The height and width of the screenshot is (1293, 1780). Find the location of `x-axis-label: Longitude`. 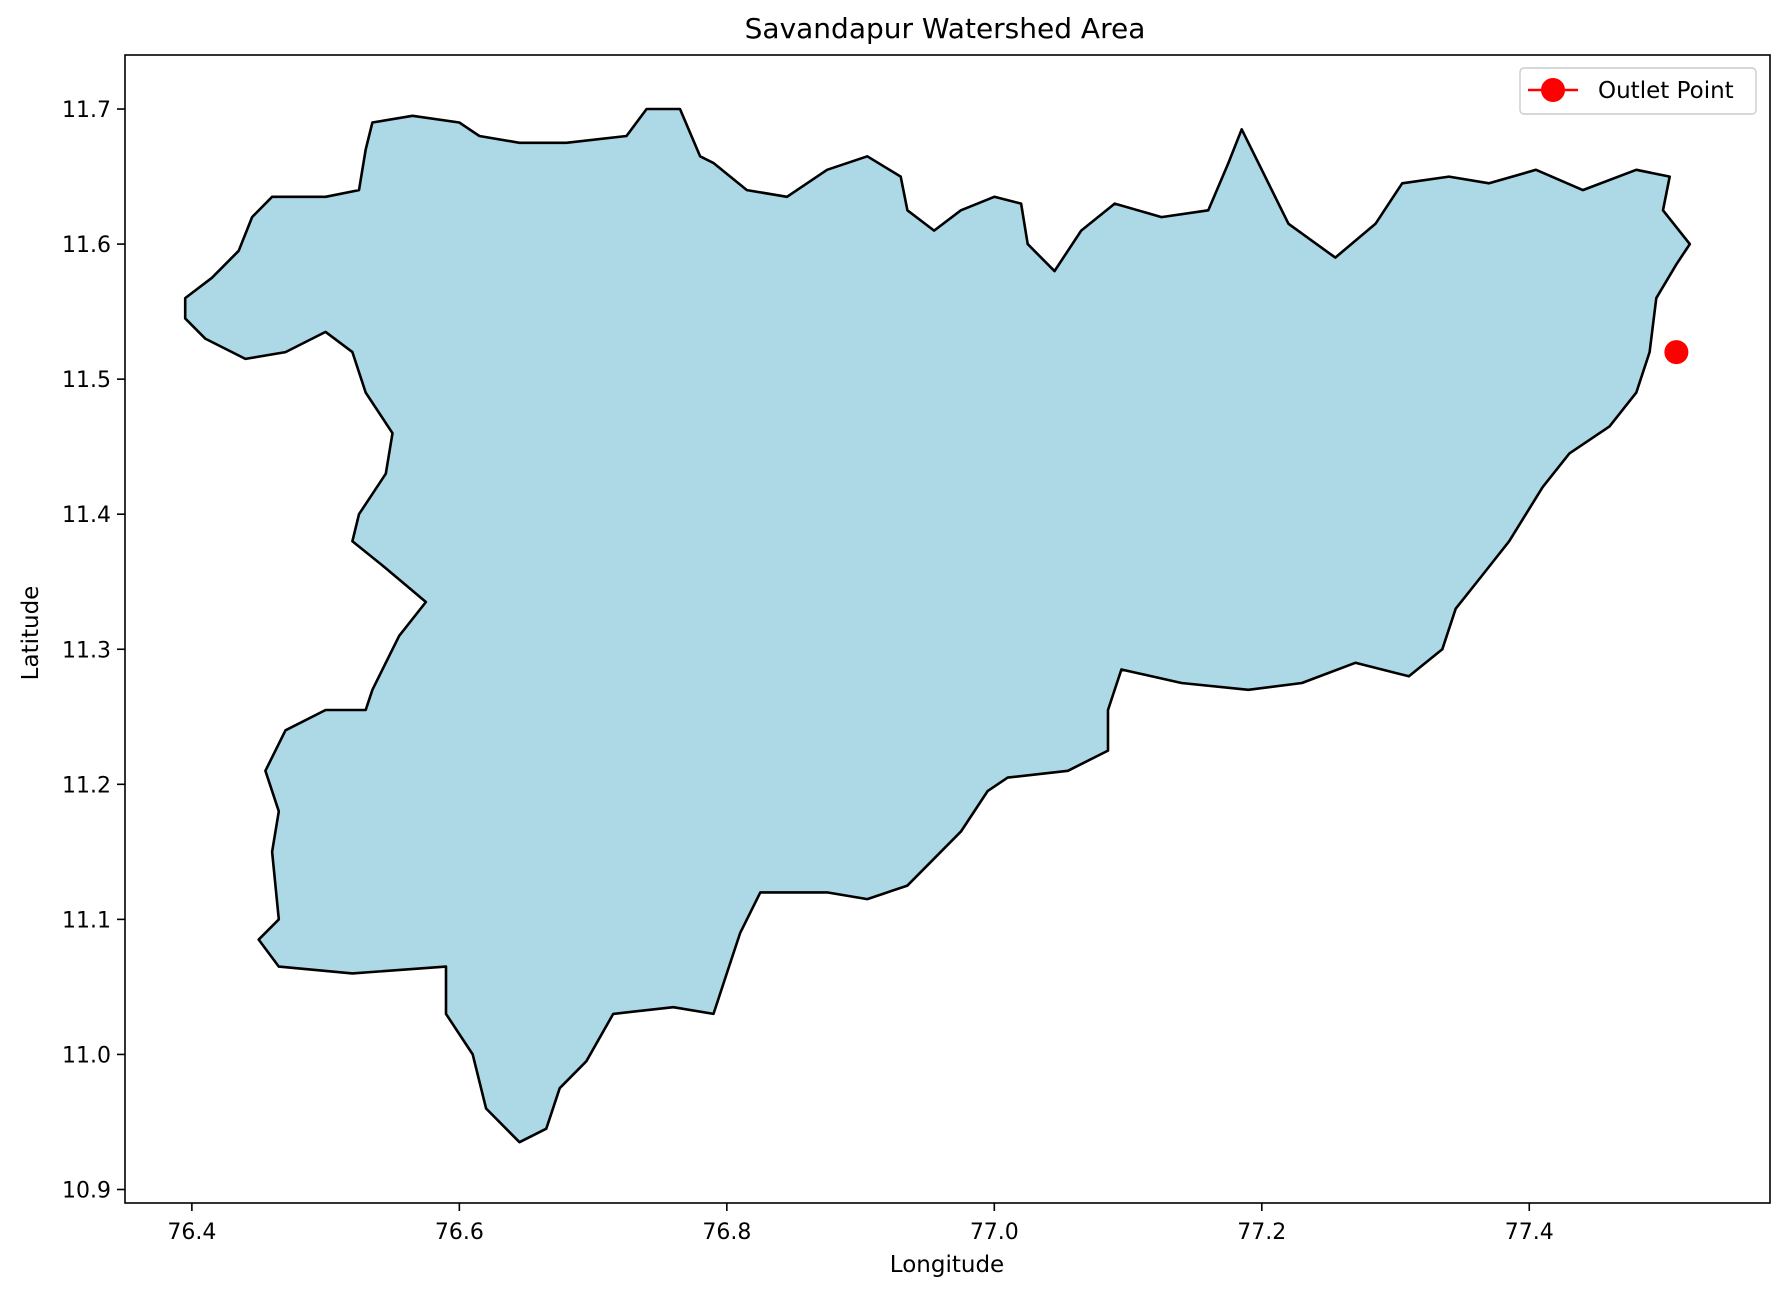

x-axis-label: Longitude is located at coordinates (947, 1265).